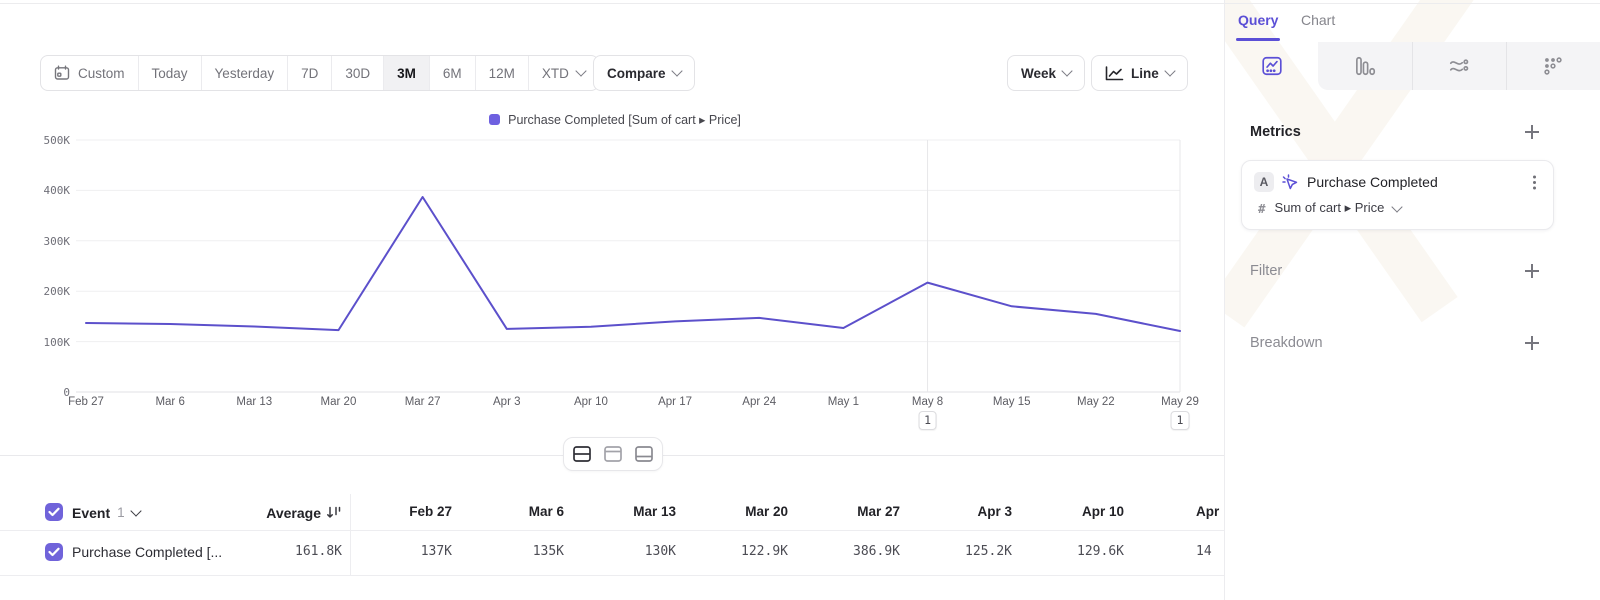 The width and height of the screenshot is (1600, 600). I want to click on tab-chart: Chart, so click(1318, 20).